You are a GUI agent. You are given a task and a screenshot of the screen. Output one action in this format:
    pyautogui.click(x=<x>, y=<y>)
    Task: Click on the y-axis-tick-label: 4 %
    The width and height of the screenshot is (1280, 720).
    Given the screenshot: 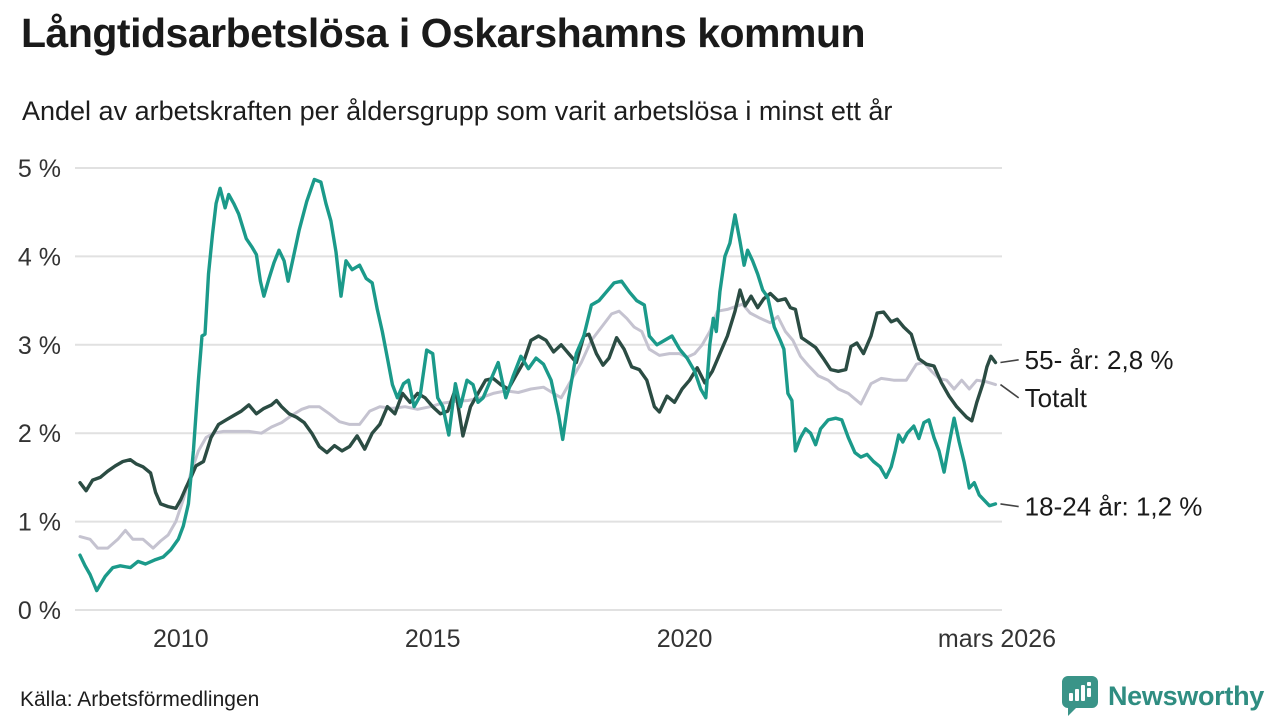 What is the action you would take?
    pyautogui.click(x=39, y=257)
    